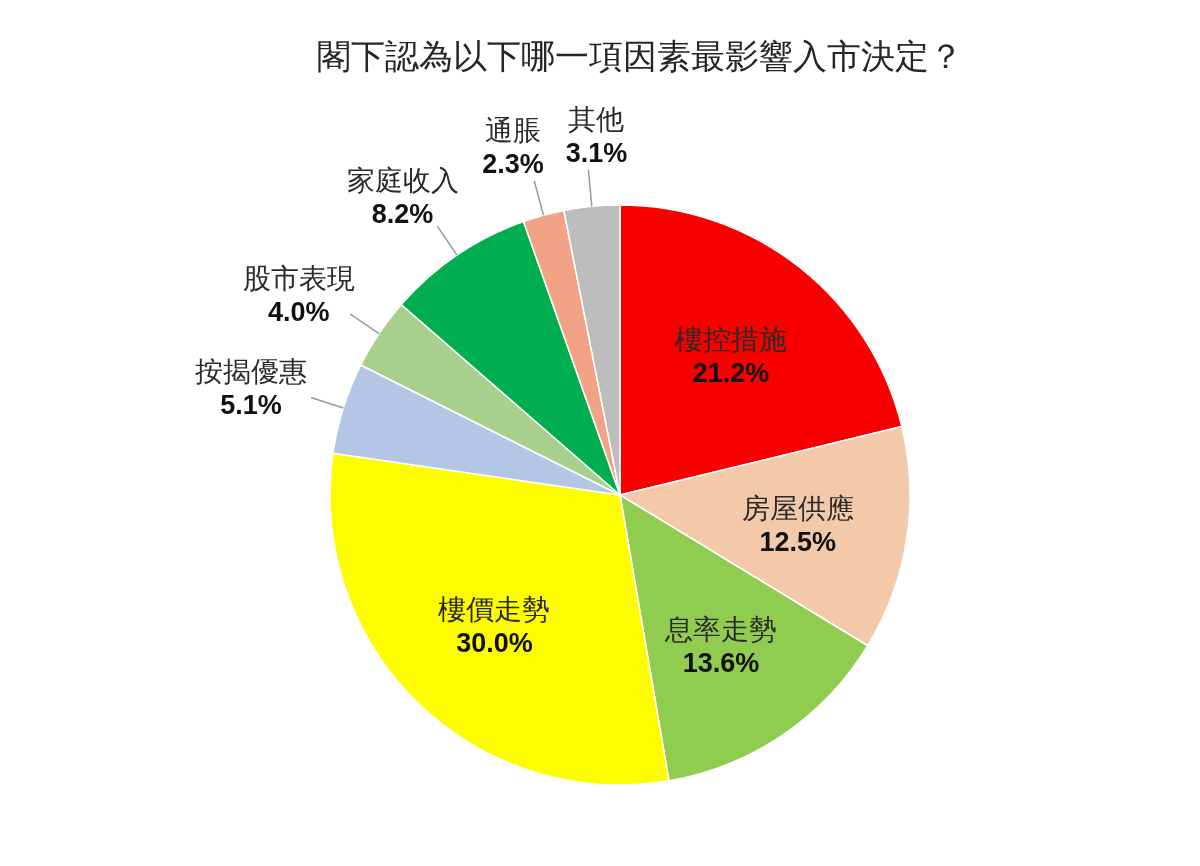 The height and width of the screenshot is (866, 1200). What do you see at coordinates (402, 213) in the screenshot?
I see `data-label: 8.2%` at bounding box center [402, 213].